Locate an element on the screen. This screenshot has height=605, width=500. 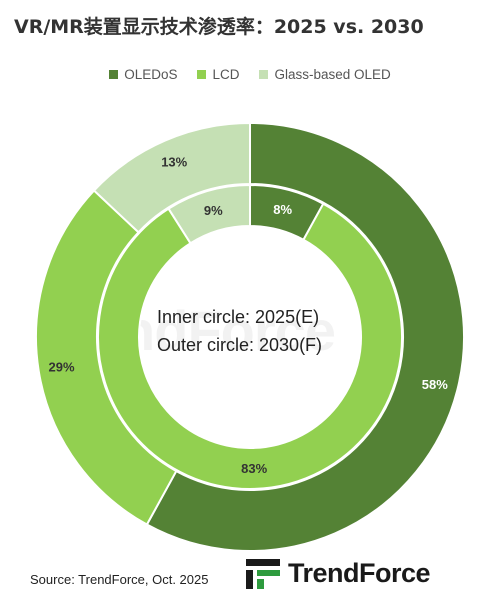
outer-slice-glass-based-oled is located at coordinates (171, 177).